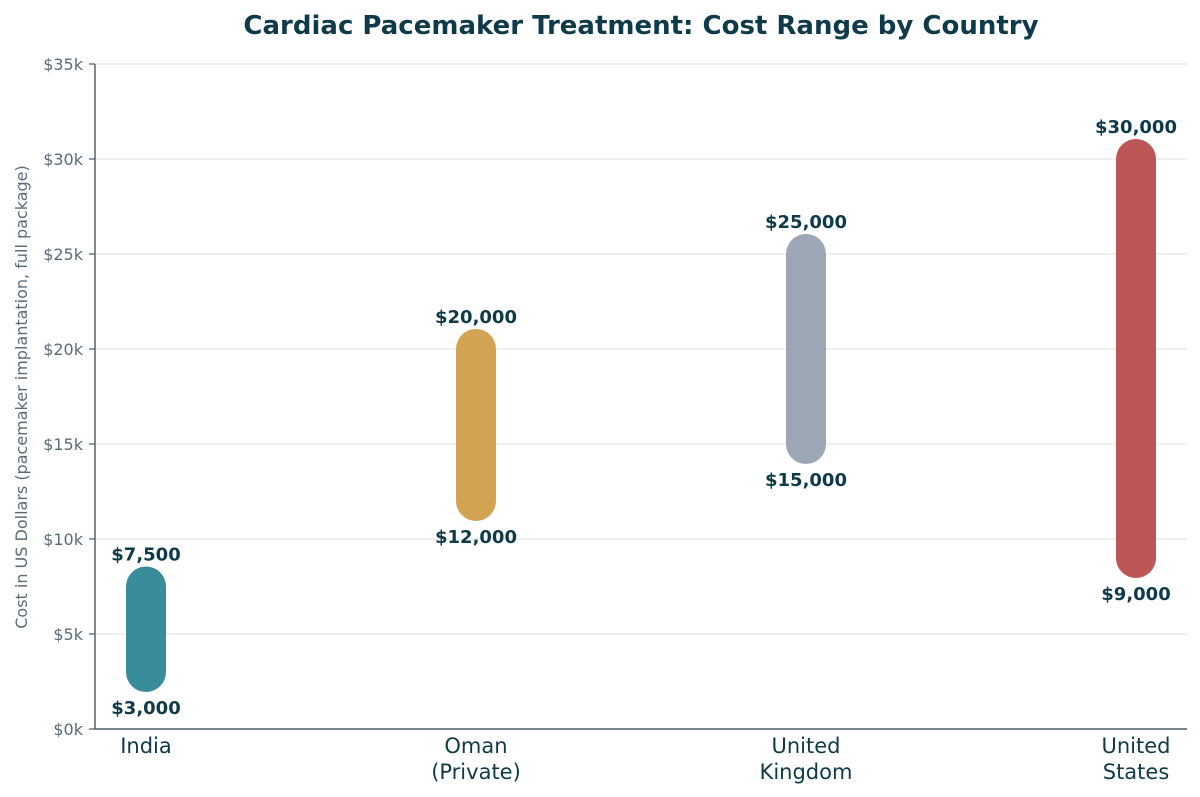 This screenshot has width=1200, height=797. Describe the element at coordinates (63, 539) in the screenshot. I see `y-tick-label: $10k` at that location.